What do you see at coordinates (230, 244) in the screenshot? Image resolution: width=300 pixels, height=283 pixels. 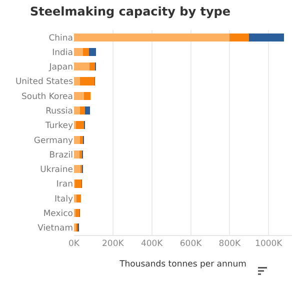 I see `x-tick-label: 800K` at bounding box center [230, 244].